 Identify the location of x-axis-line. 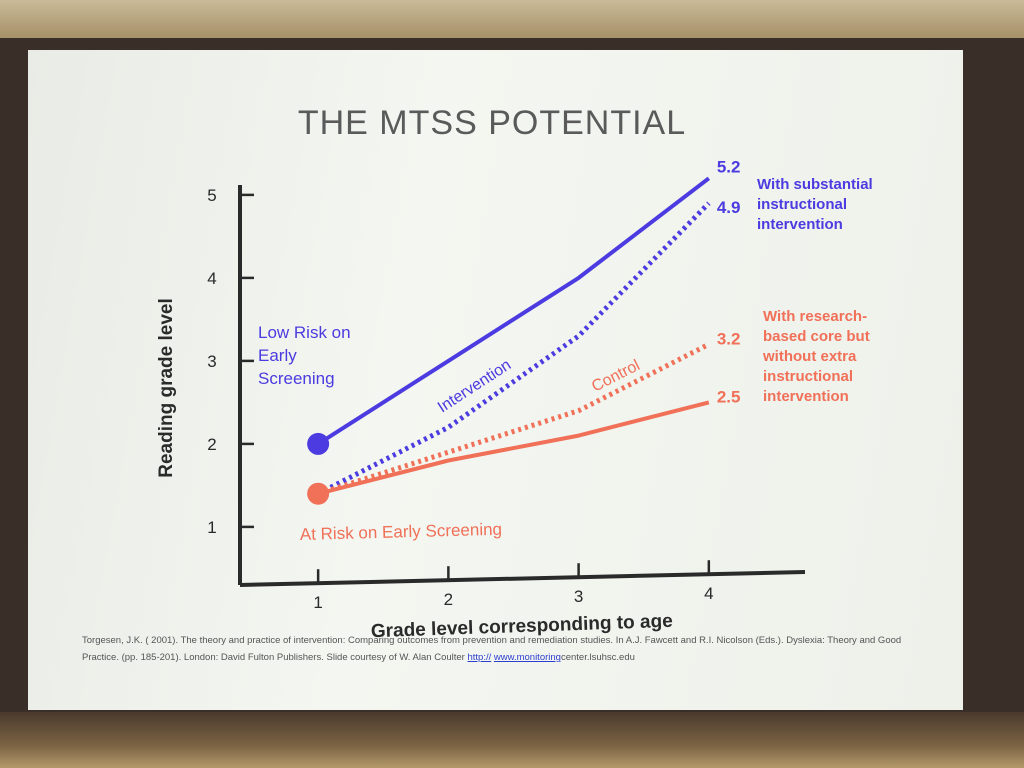
(522, 578).